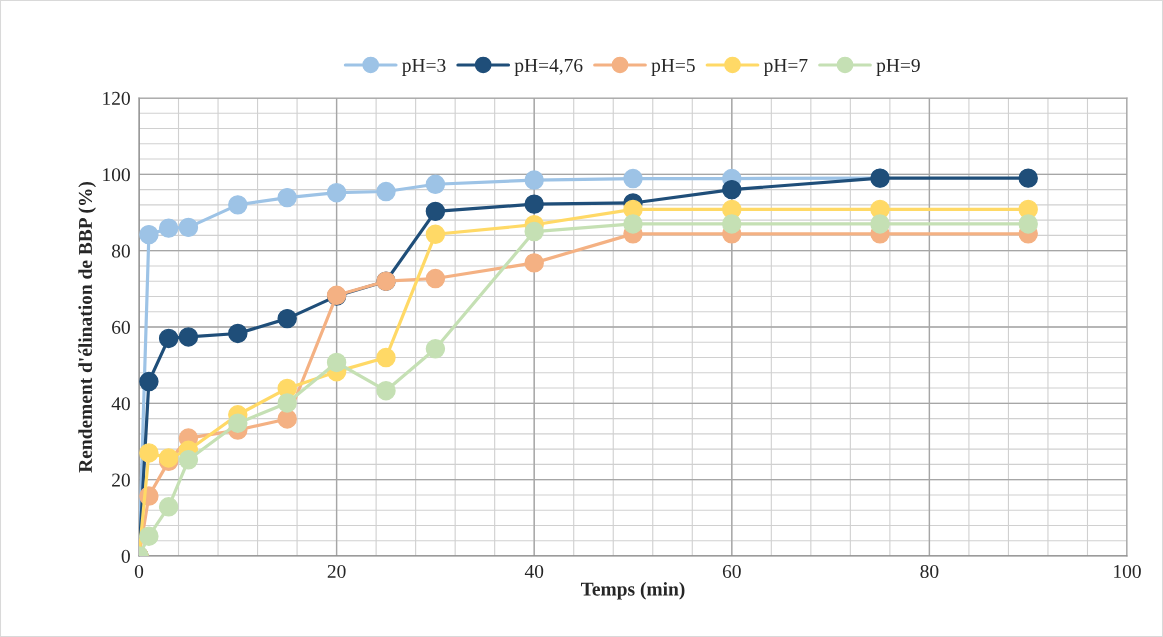 This screenshot has width=1163, height=637. I want to click on y-axis-title: Rendement d'élination de BBP (%), so click(87, 327).